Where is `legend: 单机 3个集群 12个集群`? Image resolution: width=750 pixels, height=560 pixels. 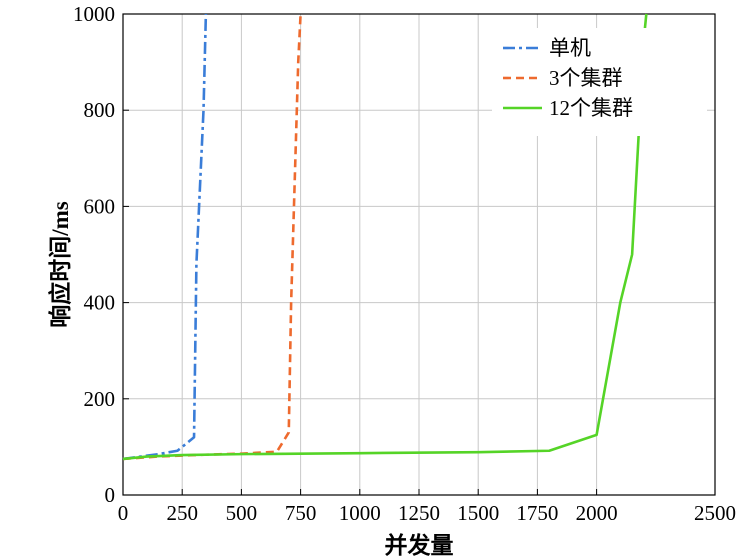 legend: 单机 3个集群 12个集群 is located at coordinates (599, 82).